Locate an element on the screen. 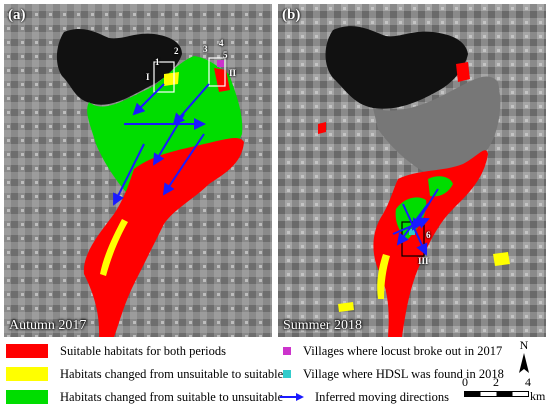  site-number-4: 4 is located at coordinates (221, 43).